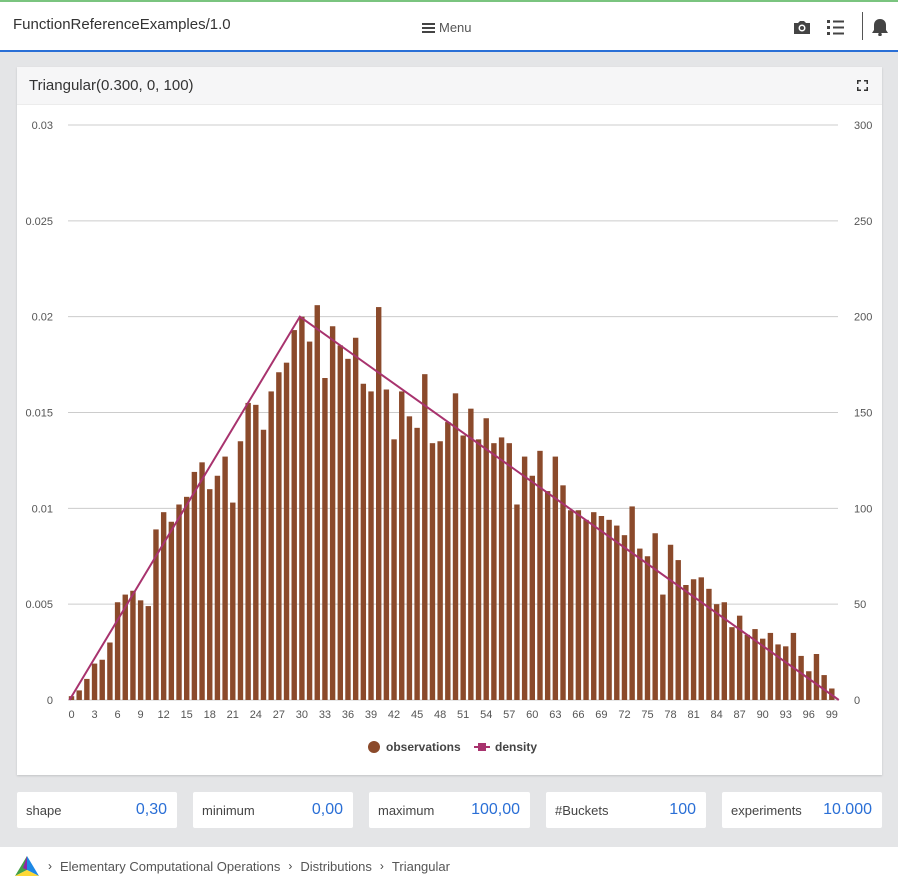  What do you see at coordinates (862, 85) in the screenshot?
I see `expand-icon` at bounding box center [862, 85].